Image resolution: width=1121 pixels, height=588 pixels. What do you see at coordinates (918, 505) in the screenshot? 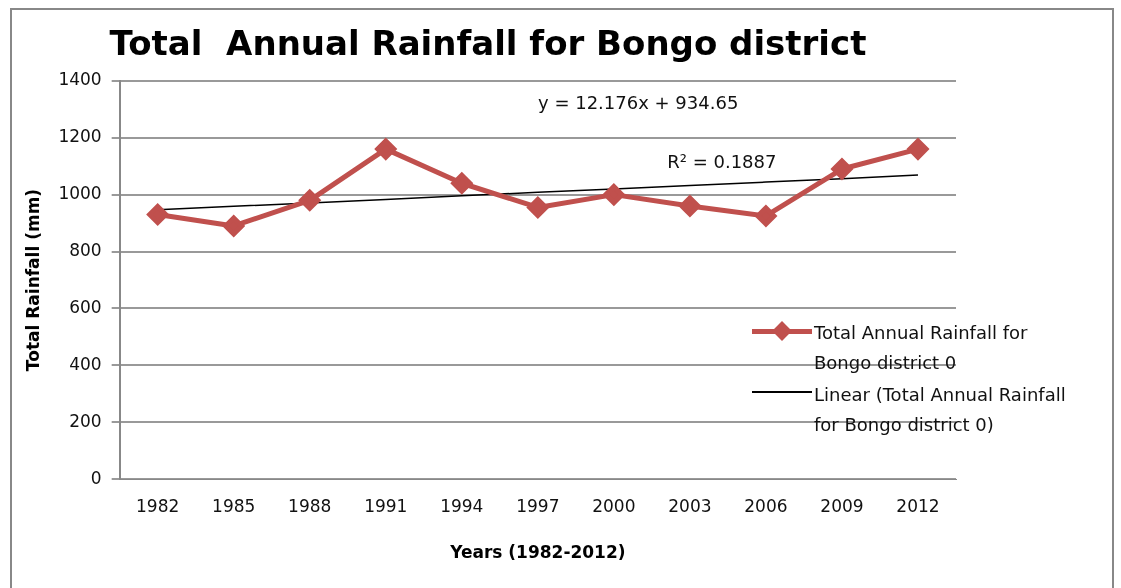
I see `x-tick-label: 2012` at bounding box center [918, 505].